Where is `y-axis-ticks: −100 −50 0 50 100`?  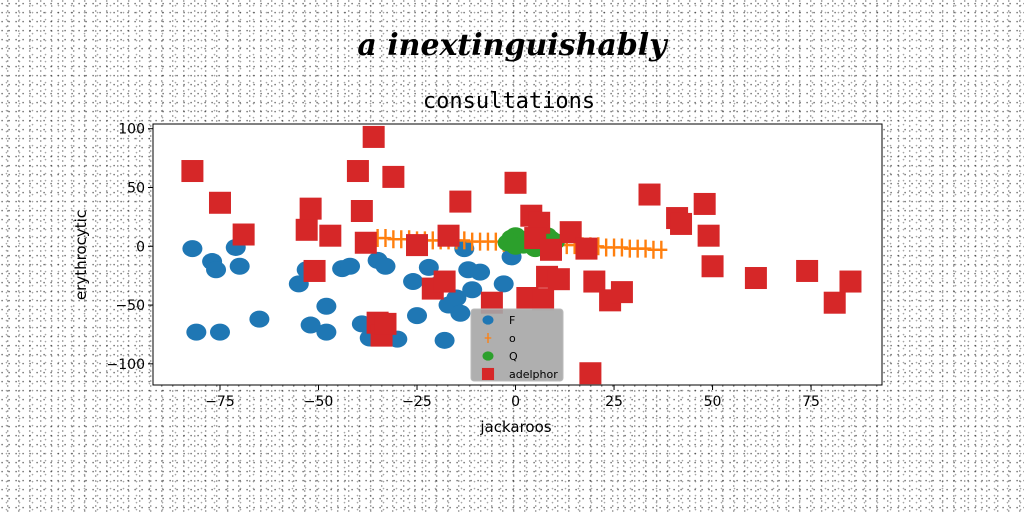 y-axis-ticks: −100 −50 0 50 100 is located at coordinates (130, 247).